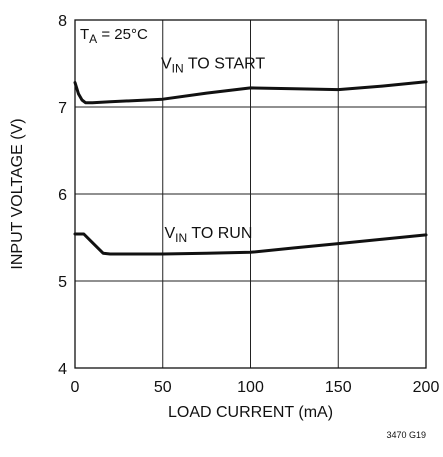  Describe the element at coordinates (250, 387) in the screenshot. I see `x-tick-label: 100` at that location.